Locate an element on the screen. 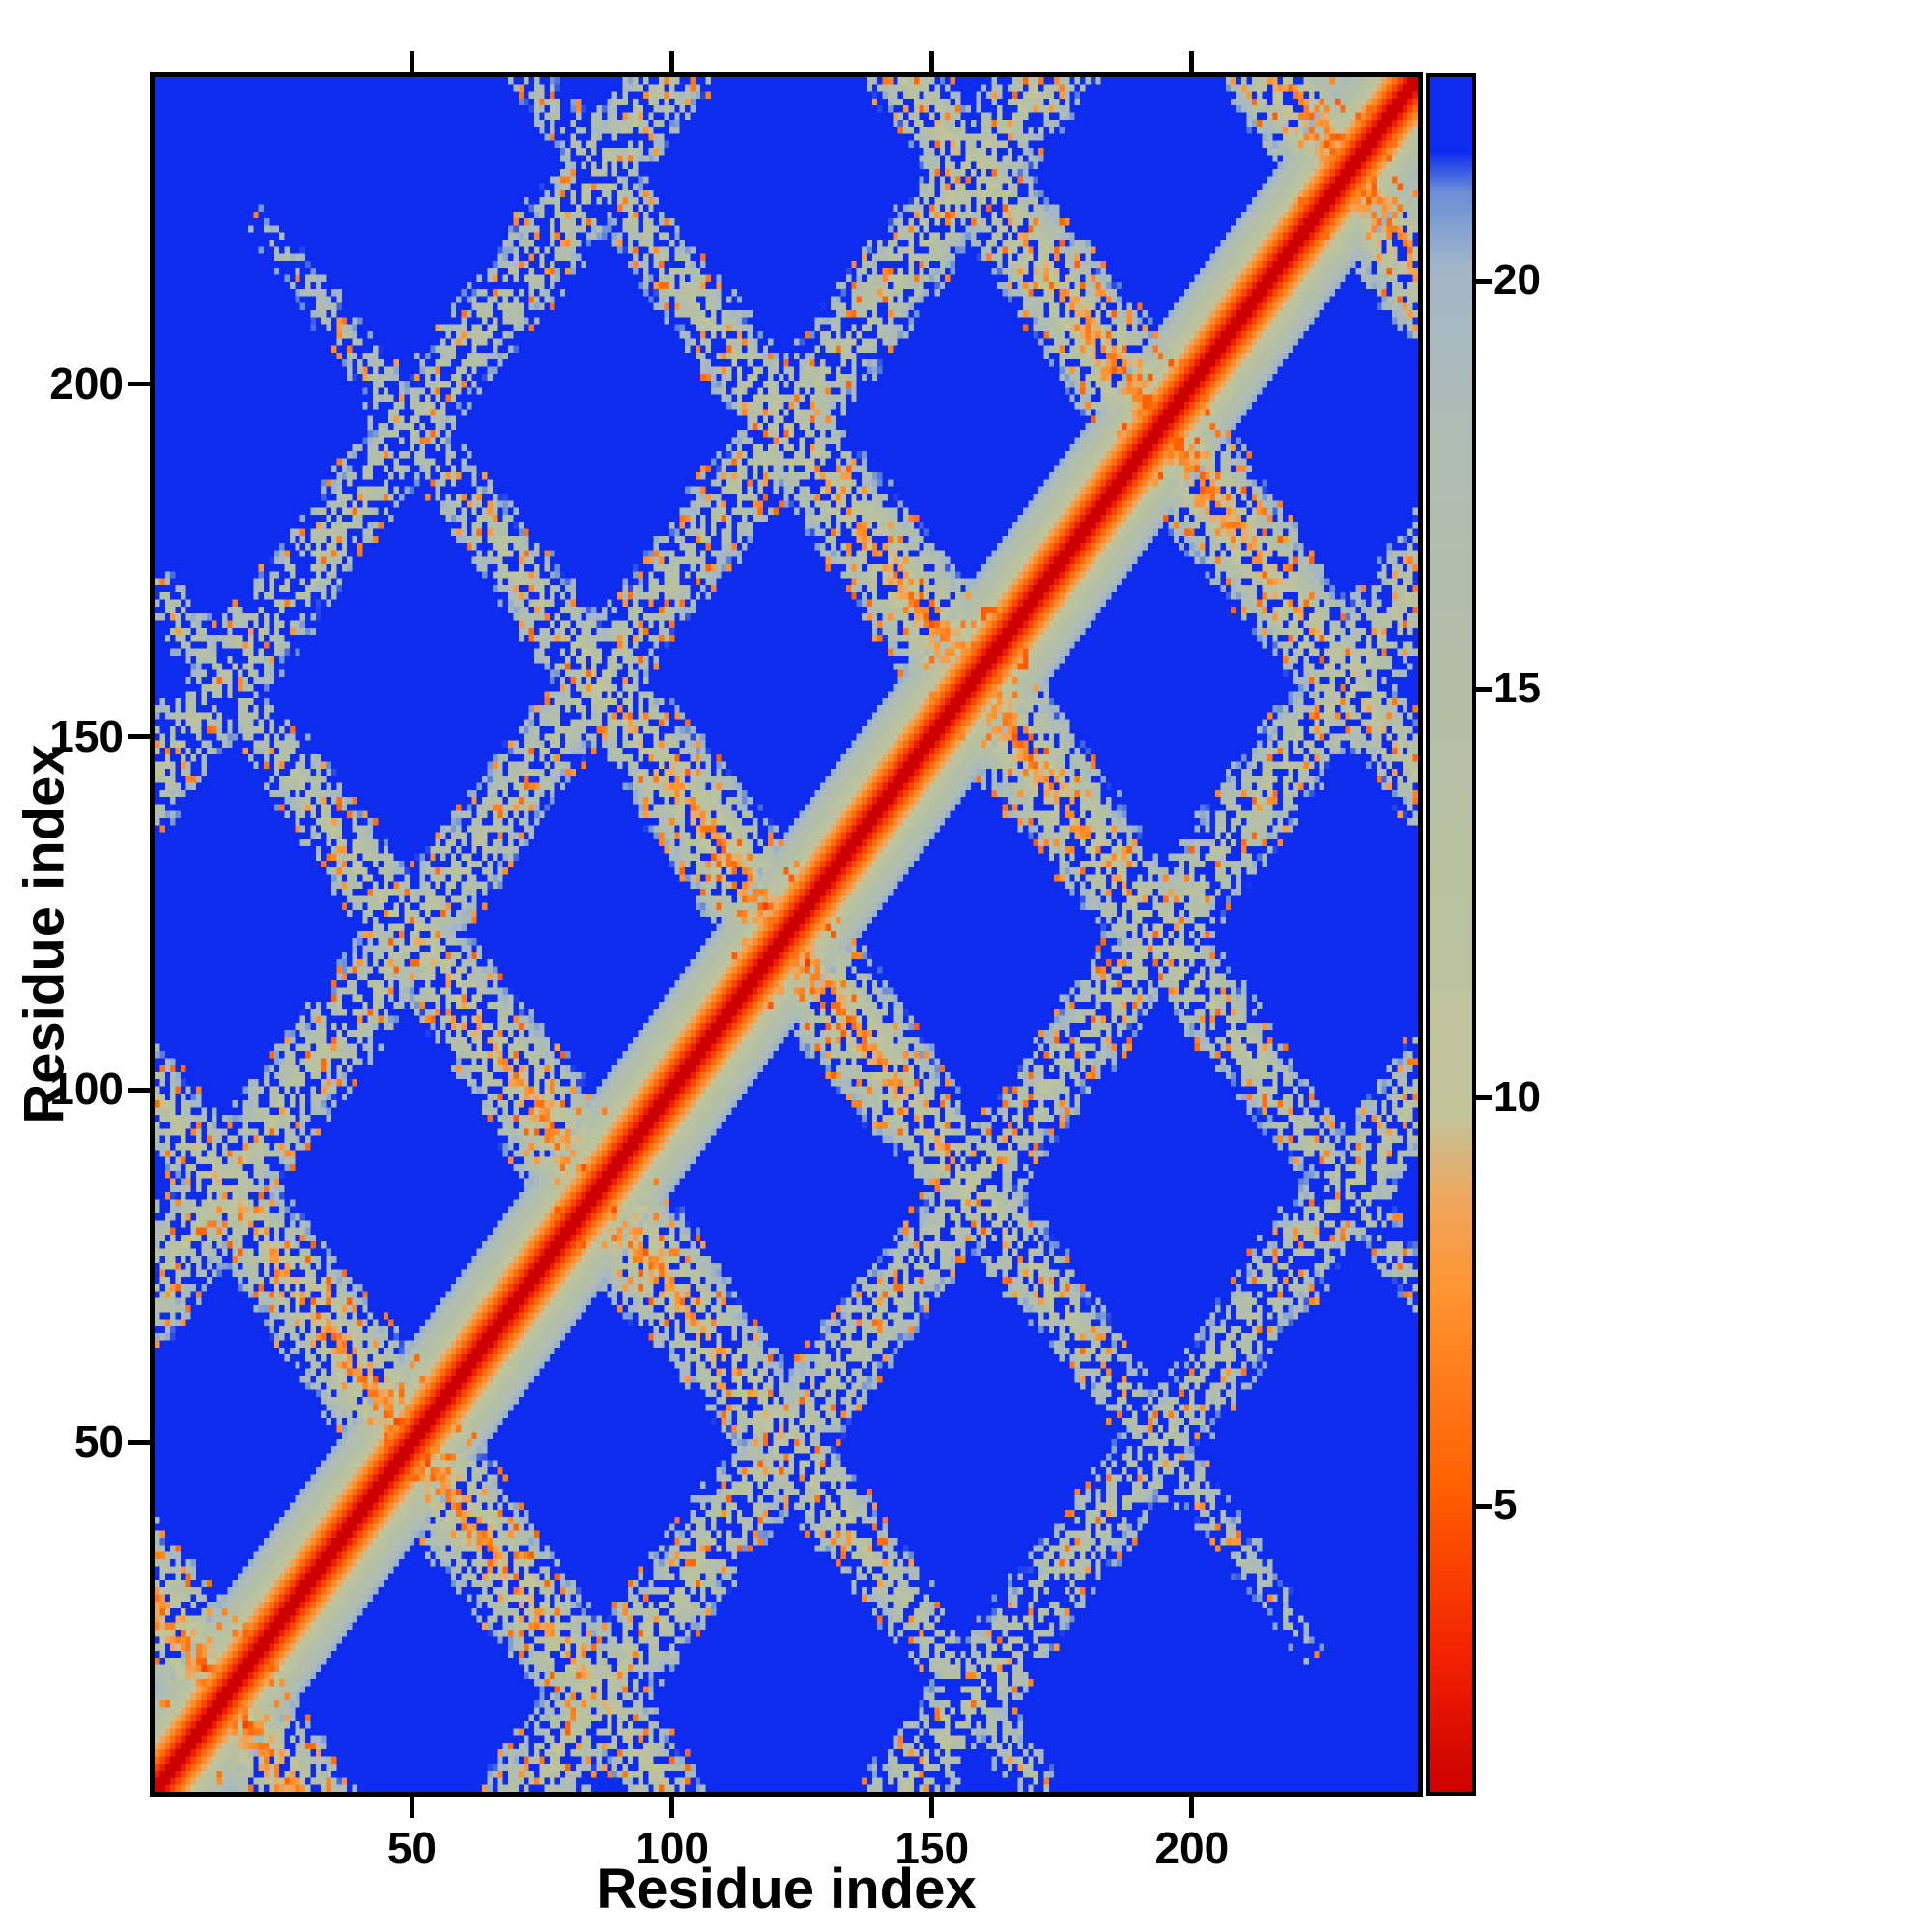 This screenshot has height=1932, width=1932. colorbar-frame is located at coordinates (1451, 934).